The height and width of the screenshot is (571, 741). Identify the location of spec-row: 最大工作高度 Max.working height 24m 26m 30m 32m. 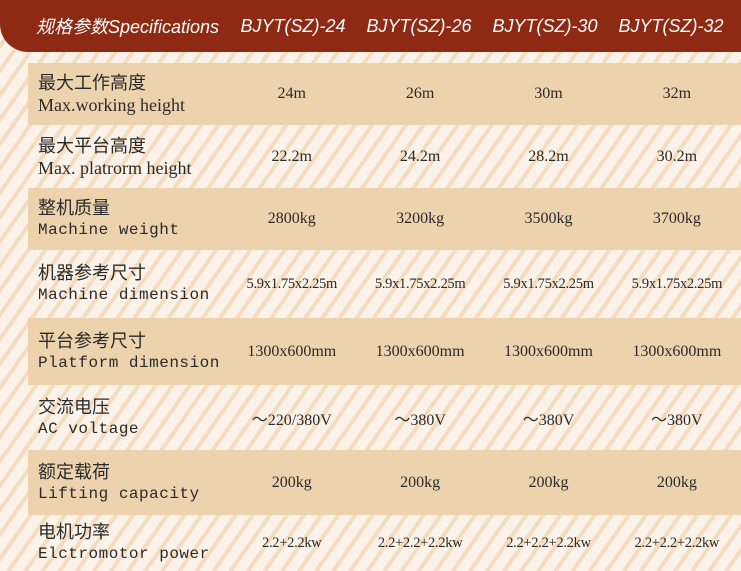
(384, 94).